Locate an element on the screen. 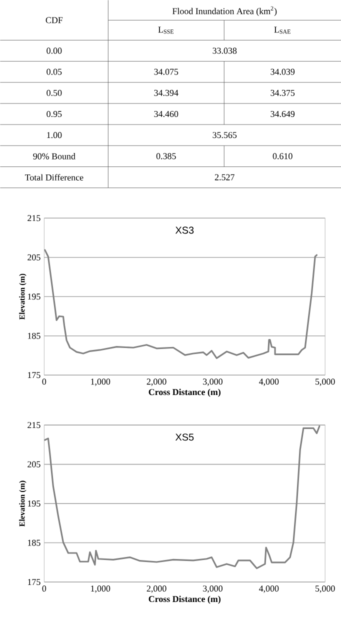 The image size is (341, 620). text: 34.649 is located at coordinates (282, 114).